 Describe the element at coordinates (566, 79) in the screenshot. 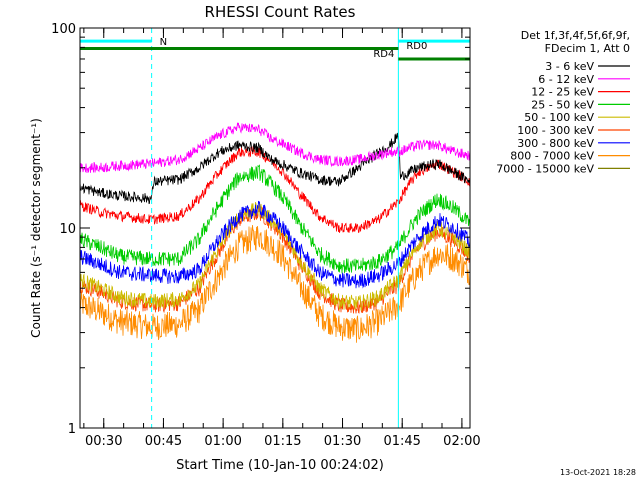

I see `legend-label: 6 - 12 keV` at that location.